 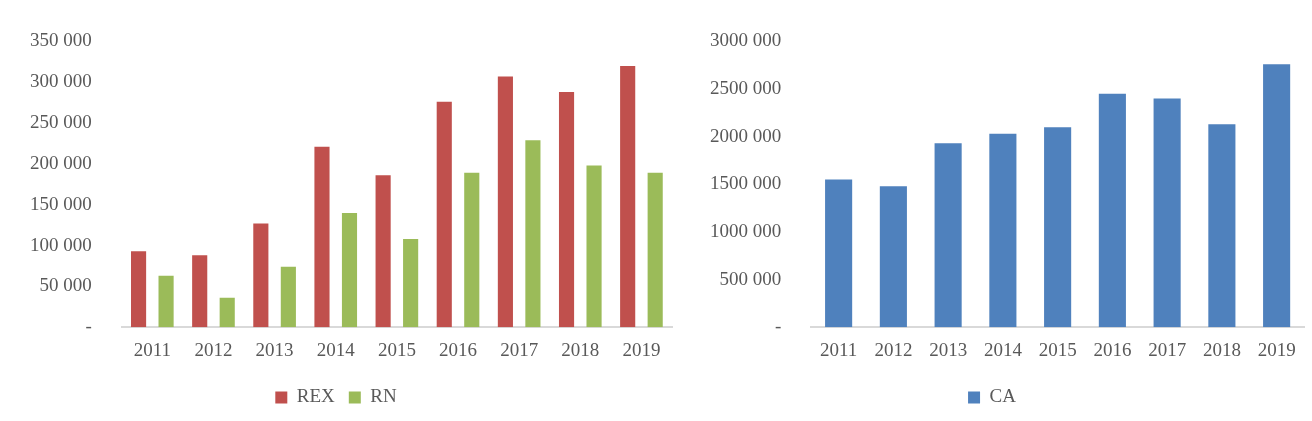 I want to click on y-tick-label: 1500 000, so click(x=746, y=183).